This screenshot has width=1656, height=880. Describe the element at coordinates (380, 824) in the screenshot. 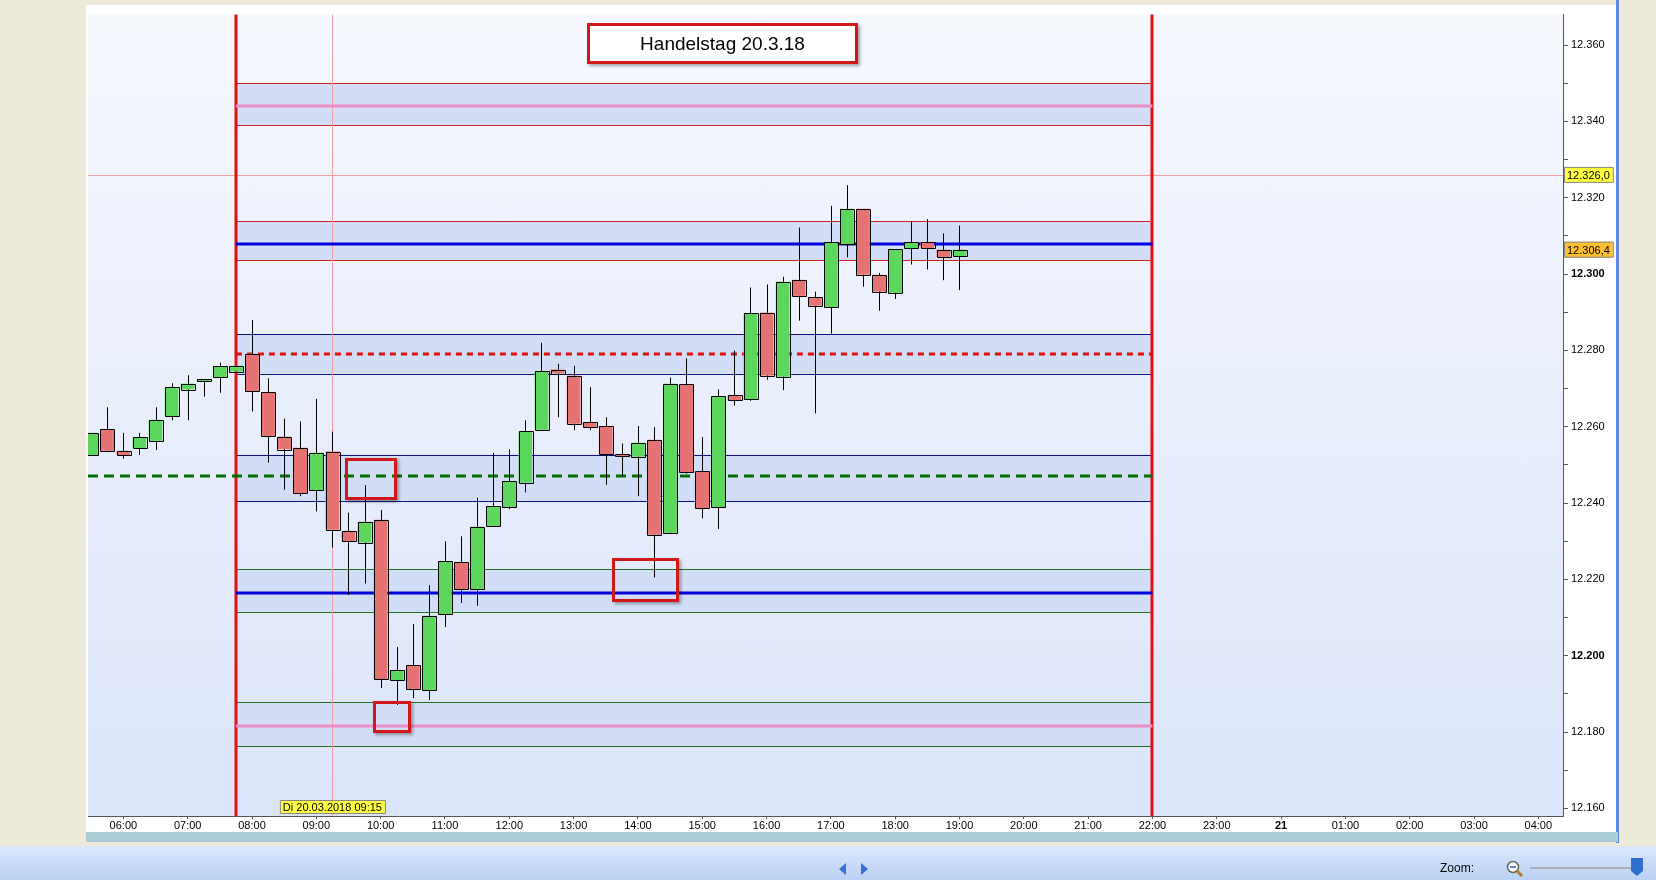

I see `x-tick-label: 10:00` at that location.